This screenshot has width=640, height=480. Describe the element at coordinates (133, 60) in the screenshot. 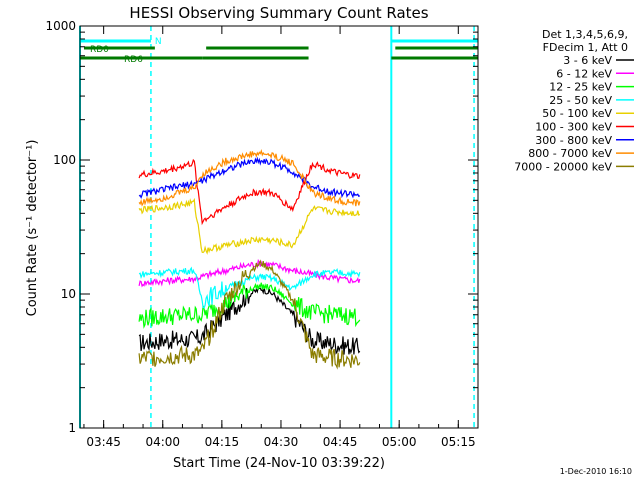

I see `rd6-label: RD6` at that location.